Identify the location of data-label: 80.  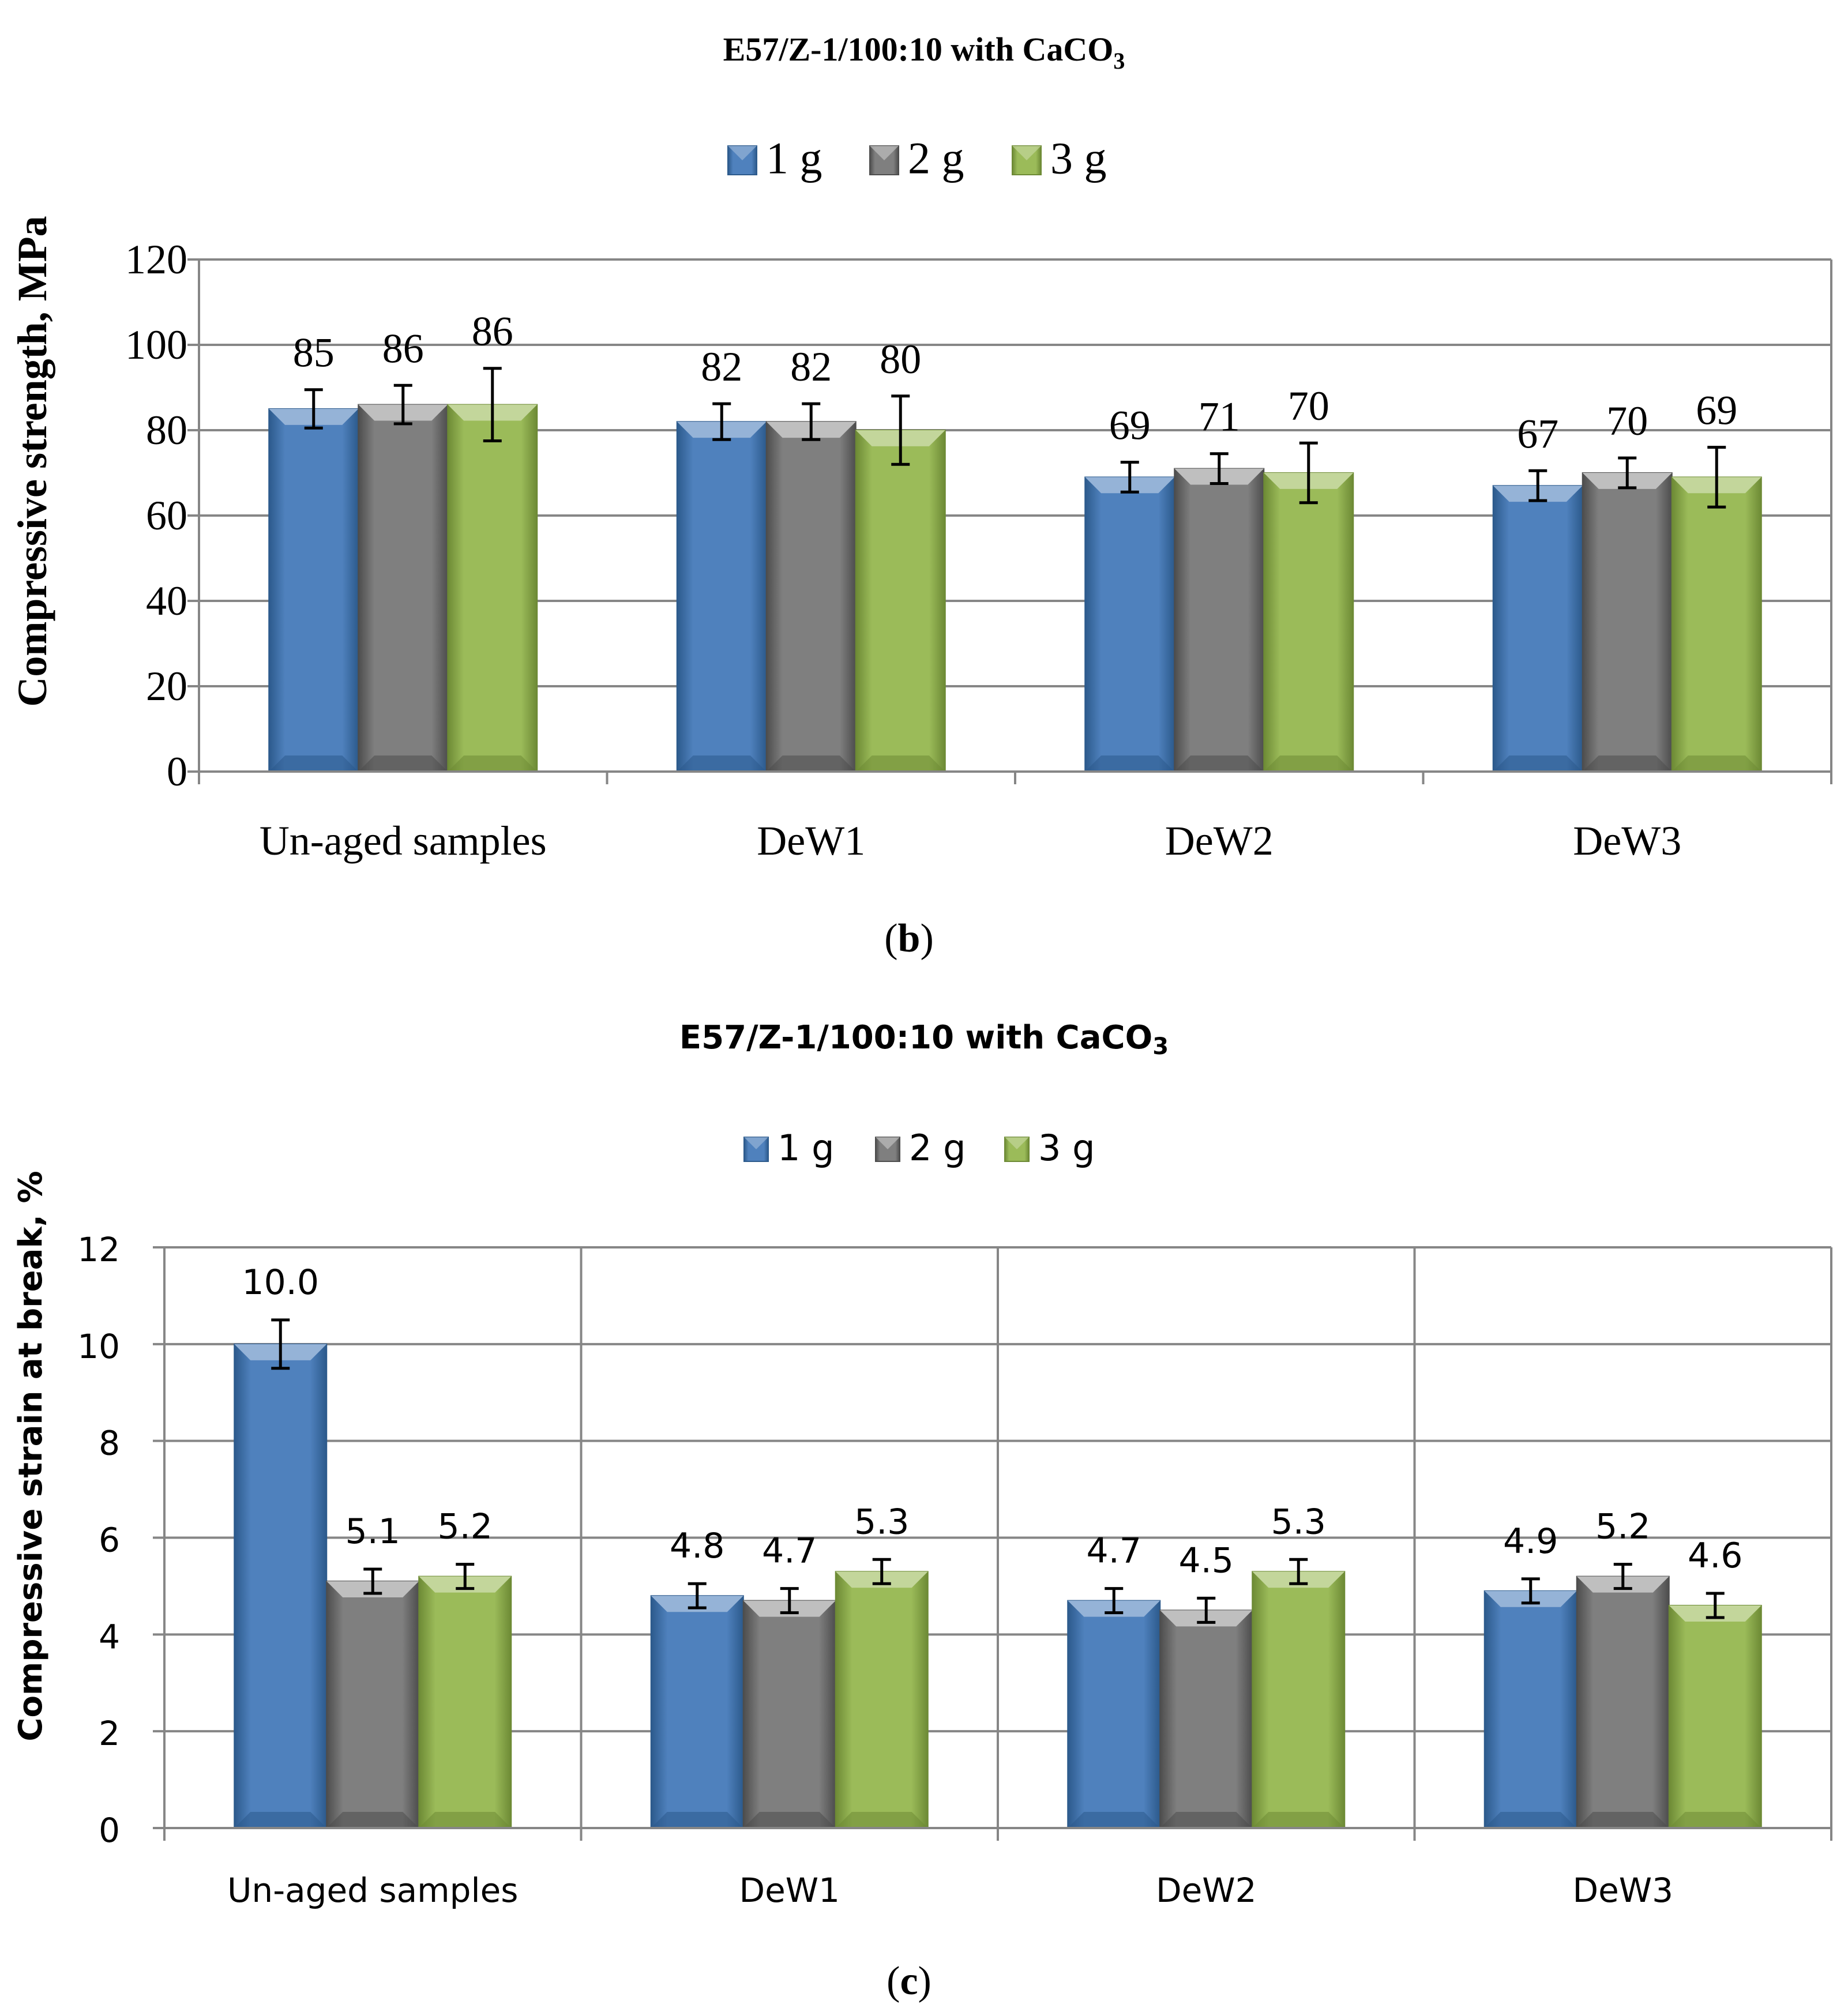
(900, 359).